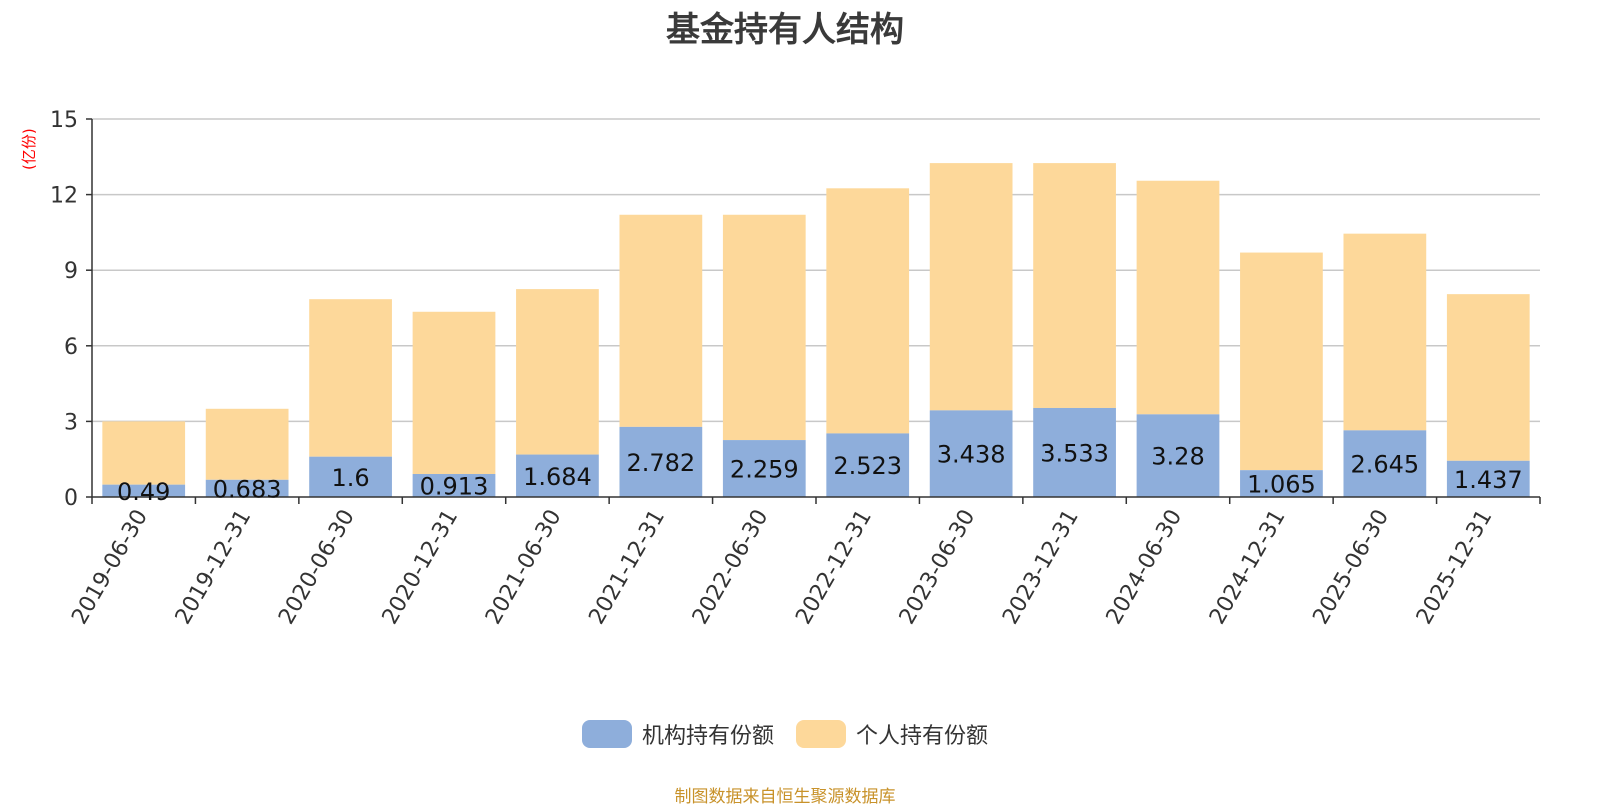  Describe the element at coordinates (627, 567) in the screenshot. I see `x-tick-label: 2021-12-31` at that location.